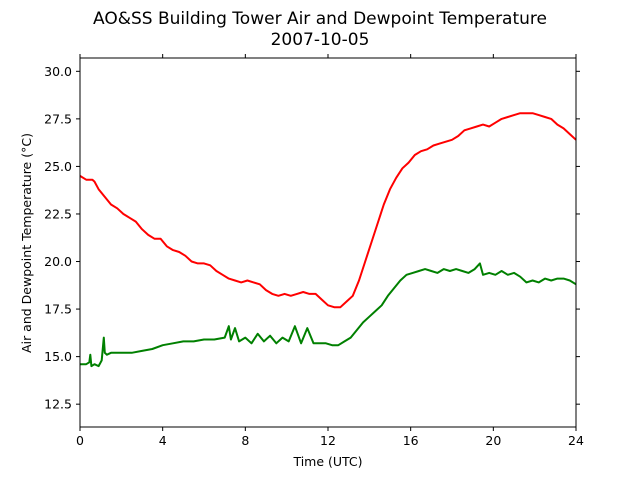 Image resolution: width=640 pixels, height=480 pixels. I want to click on x-tick-label: 16, so click(411, 440).